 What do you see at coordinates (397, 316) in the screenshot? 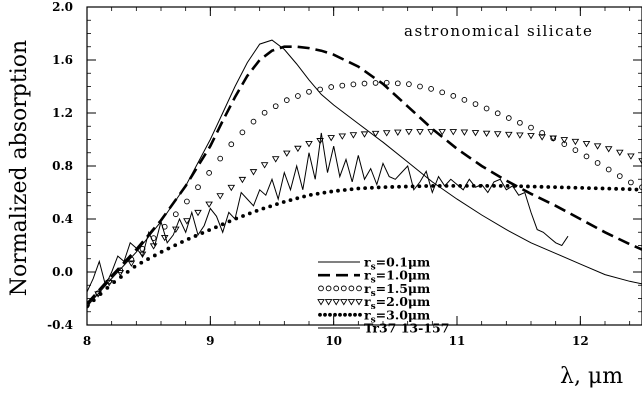
I see `legend-label: rs=3.0μm` at bounding box center [397, 316].